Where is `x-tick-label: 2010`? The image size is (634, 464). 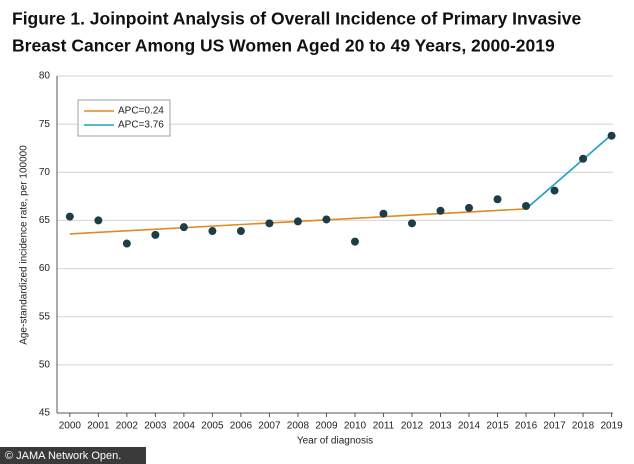
x-tick-label: 2010 is located at coordinates (355, 426).